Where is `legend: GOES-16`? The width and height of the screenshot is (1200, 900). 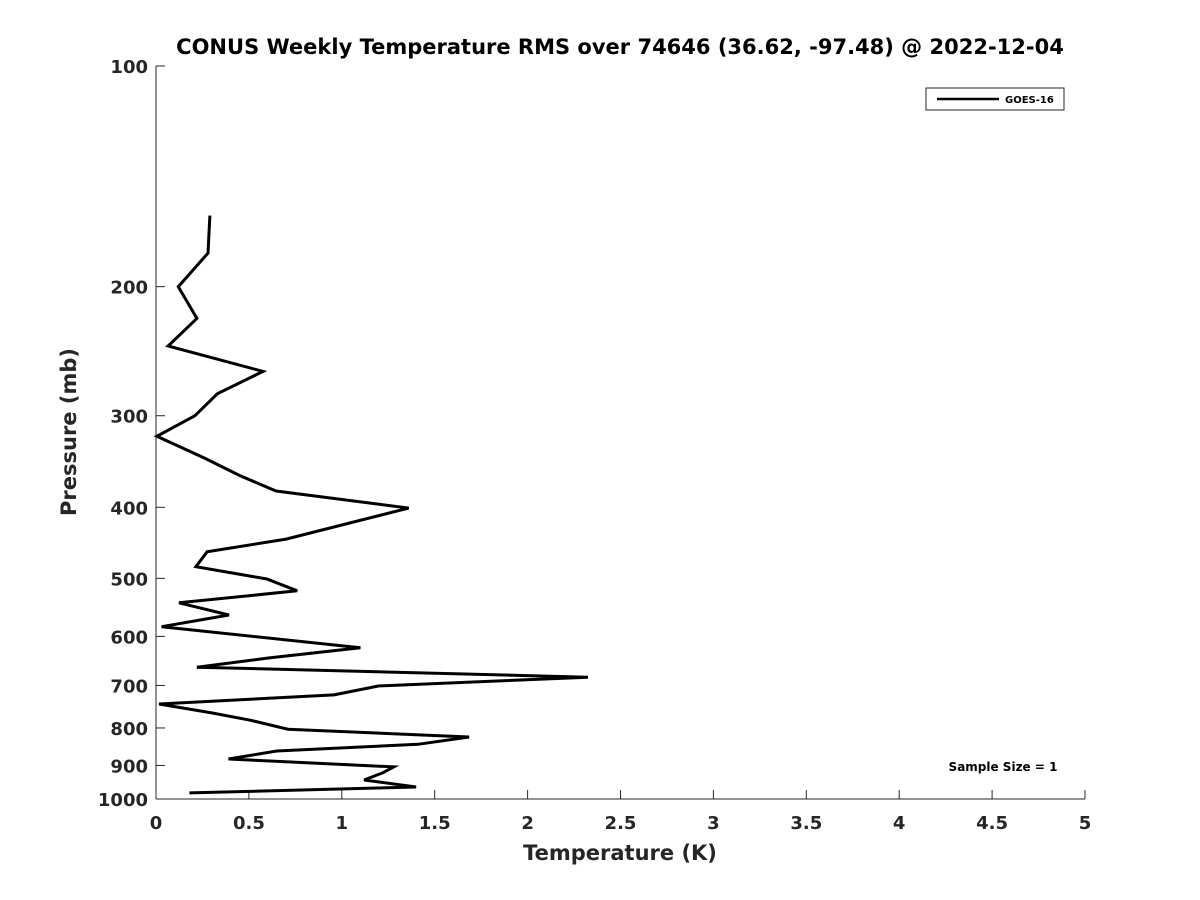
legend: GOES-16 is located at coordinates (995, 99).